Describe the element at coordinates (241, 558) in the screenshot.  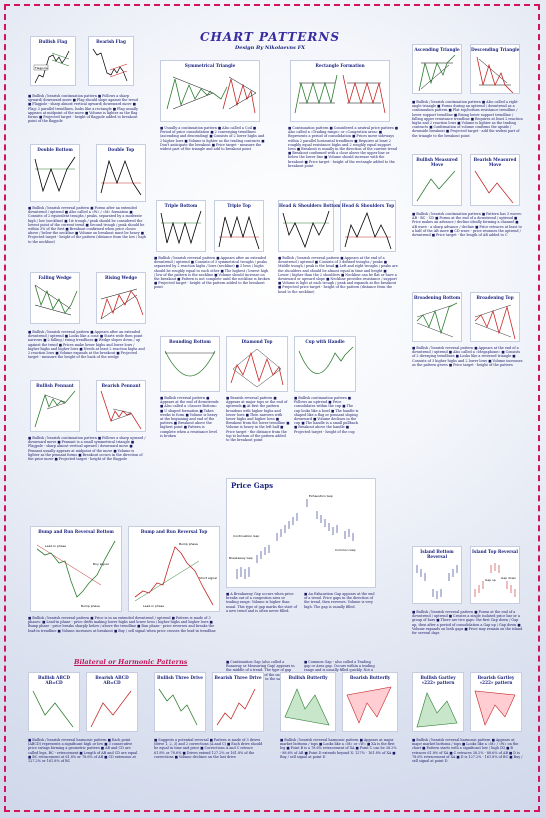
I see `breakaway-gap-label: Breakaway Gap` at that location.